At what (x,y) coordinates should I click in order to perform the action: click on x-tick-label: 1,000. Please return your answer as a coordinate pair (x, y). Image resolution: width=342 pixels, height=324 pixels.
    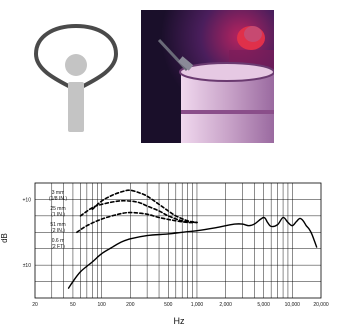
    Looking at the image, I should click on (197, 305).